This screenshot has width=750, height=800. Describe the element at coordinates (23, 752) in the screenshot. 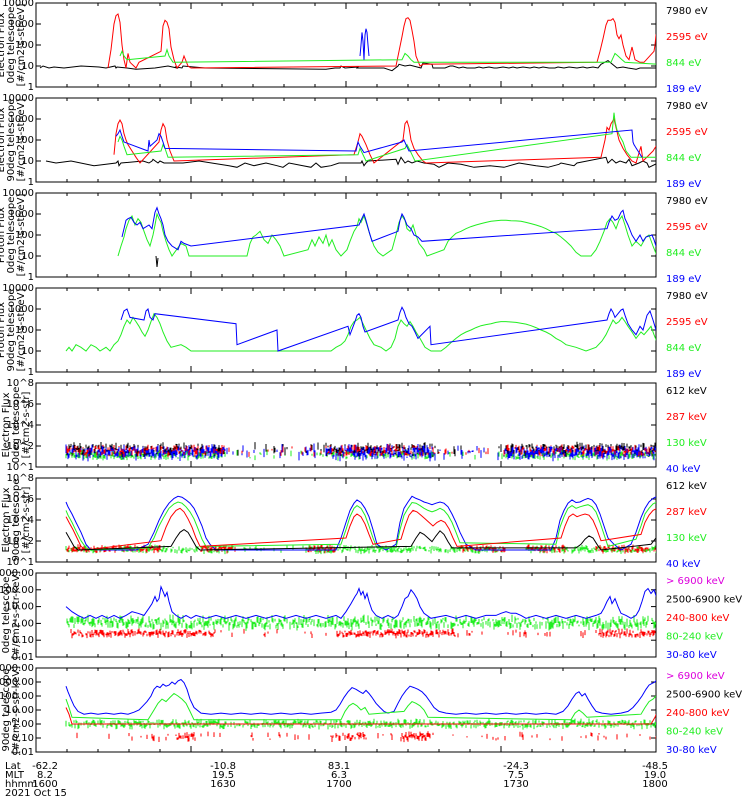

I see `y-tick-label: 0.01` at that location.